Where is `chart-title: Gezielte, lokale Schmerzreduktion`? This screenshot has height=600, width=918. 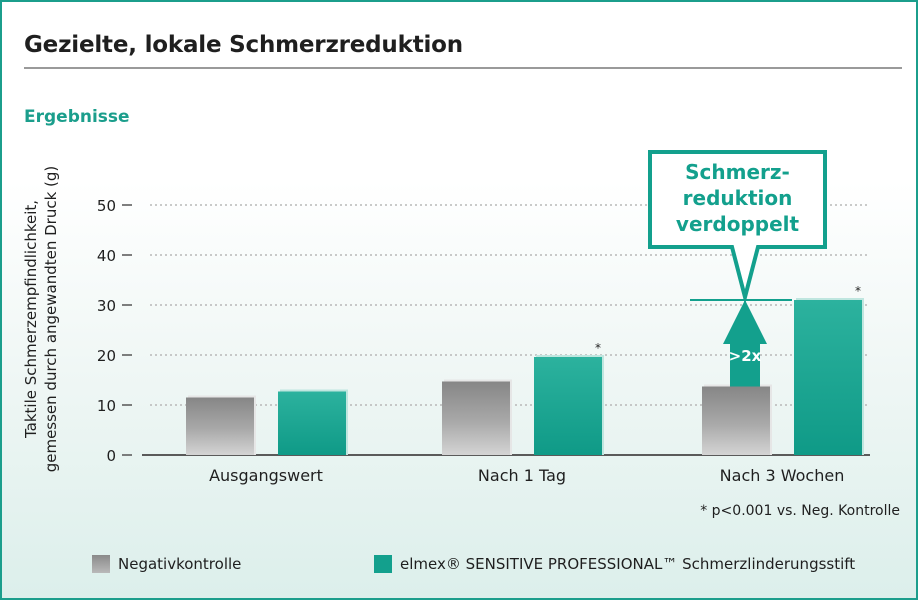 chart-title: Gezielte, lokale Schmerzreduktion is located at coordinates (243, 45).